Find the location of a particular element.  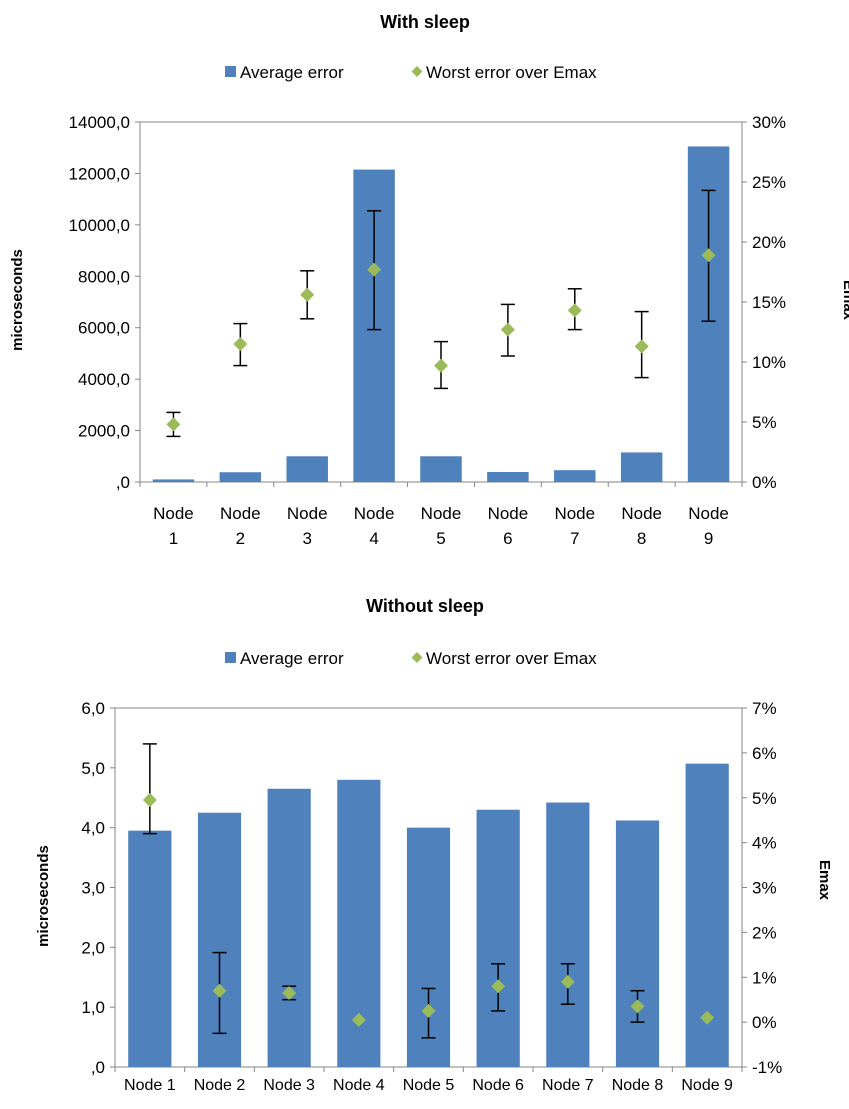

y-tick-label: 4000,0 is located at coordinates (104, 379).